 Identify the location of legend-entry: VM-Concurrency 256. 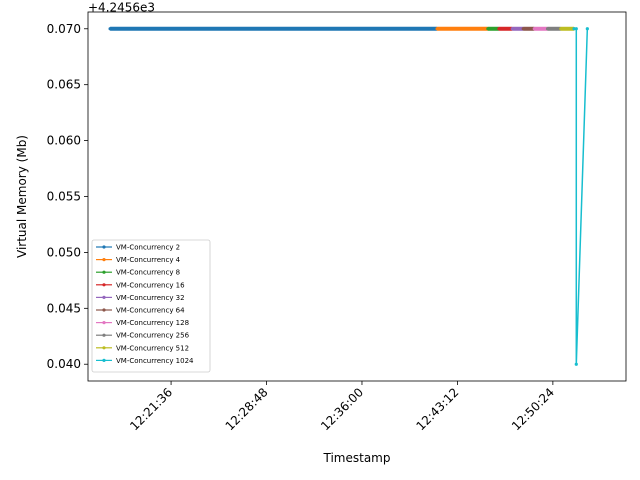
(153, 336).